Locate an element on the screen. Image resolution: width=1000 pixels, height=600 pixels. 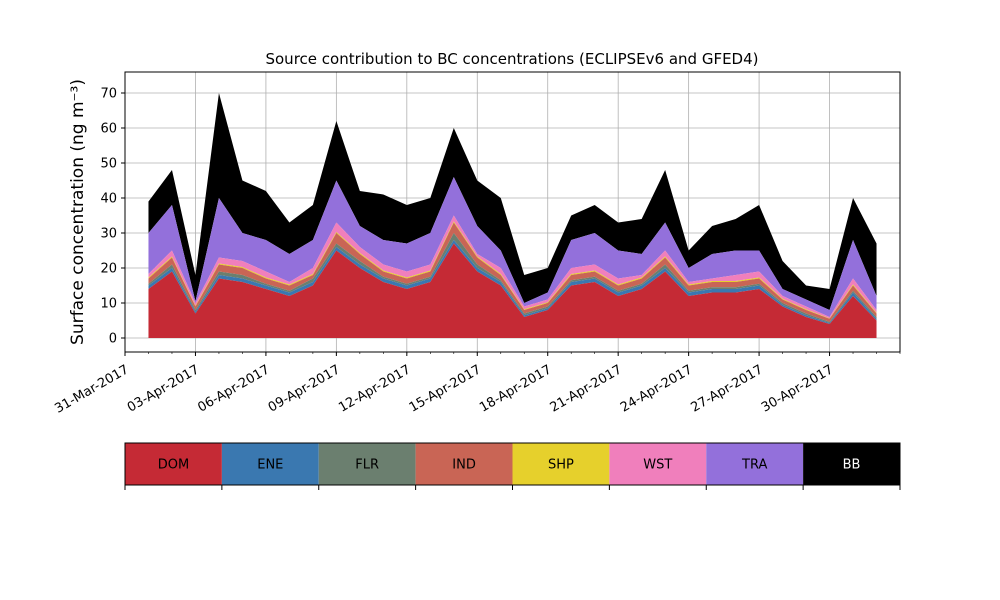
legend-swatch-bb is located at coordinates (851, 464).